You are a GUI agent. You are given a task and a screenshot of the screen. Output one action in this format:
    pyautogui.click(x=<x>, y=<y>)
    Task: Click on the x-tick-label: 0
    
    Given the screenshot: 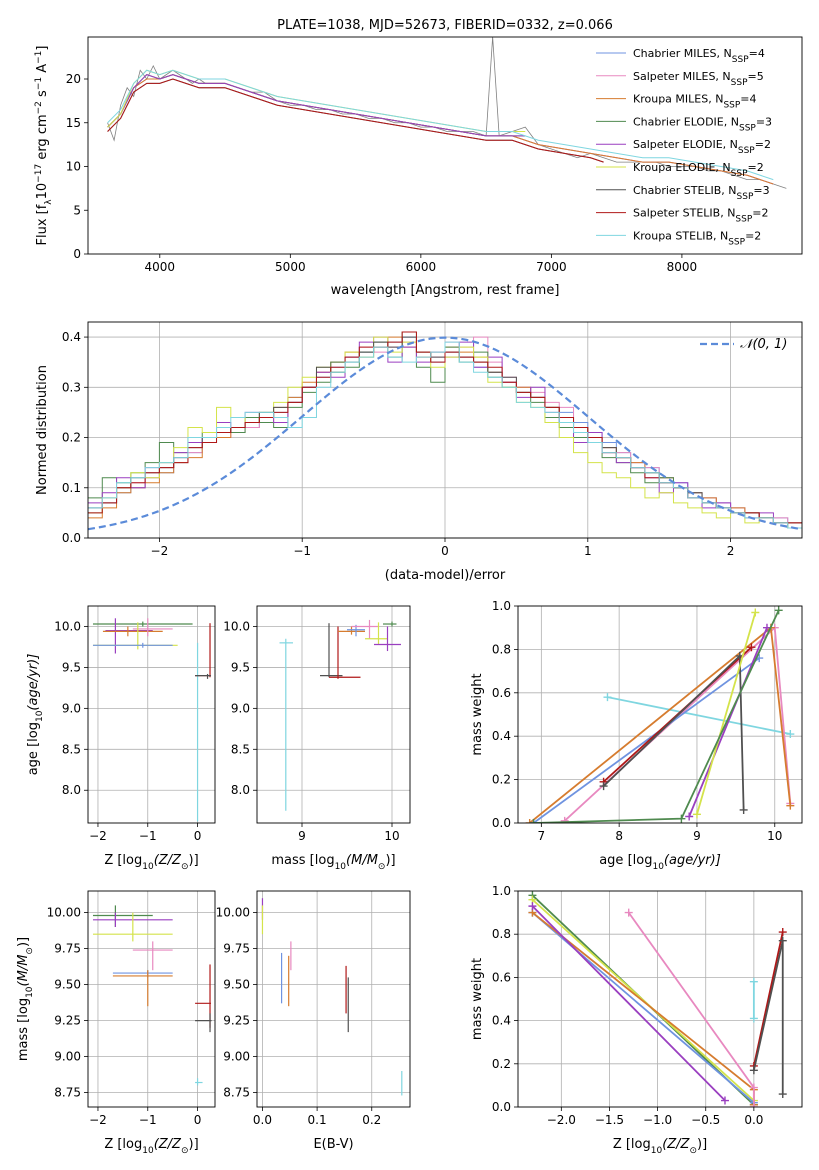 What is the action you would take?
    pyautogui.click(x=445, y=551)
    